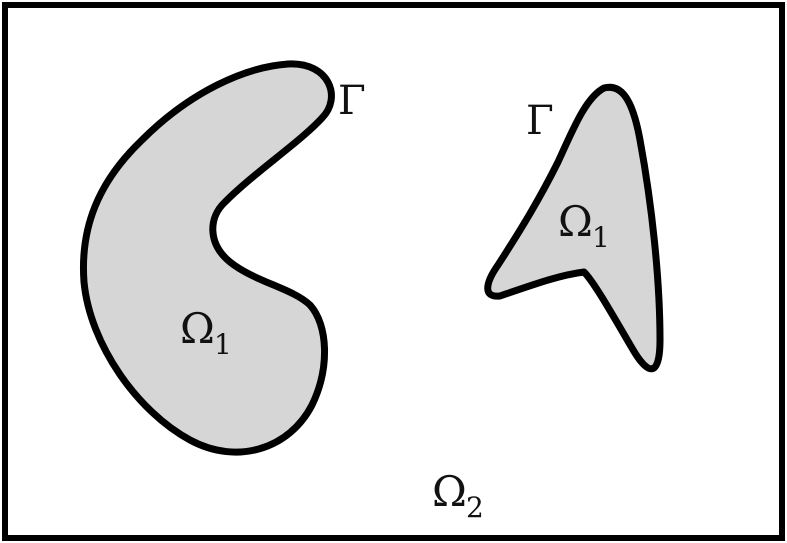  I want to click on omega1-left-subscript: 1, so click(223, 344).